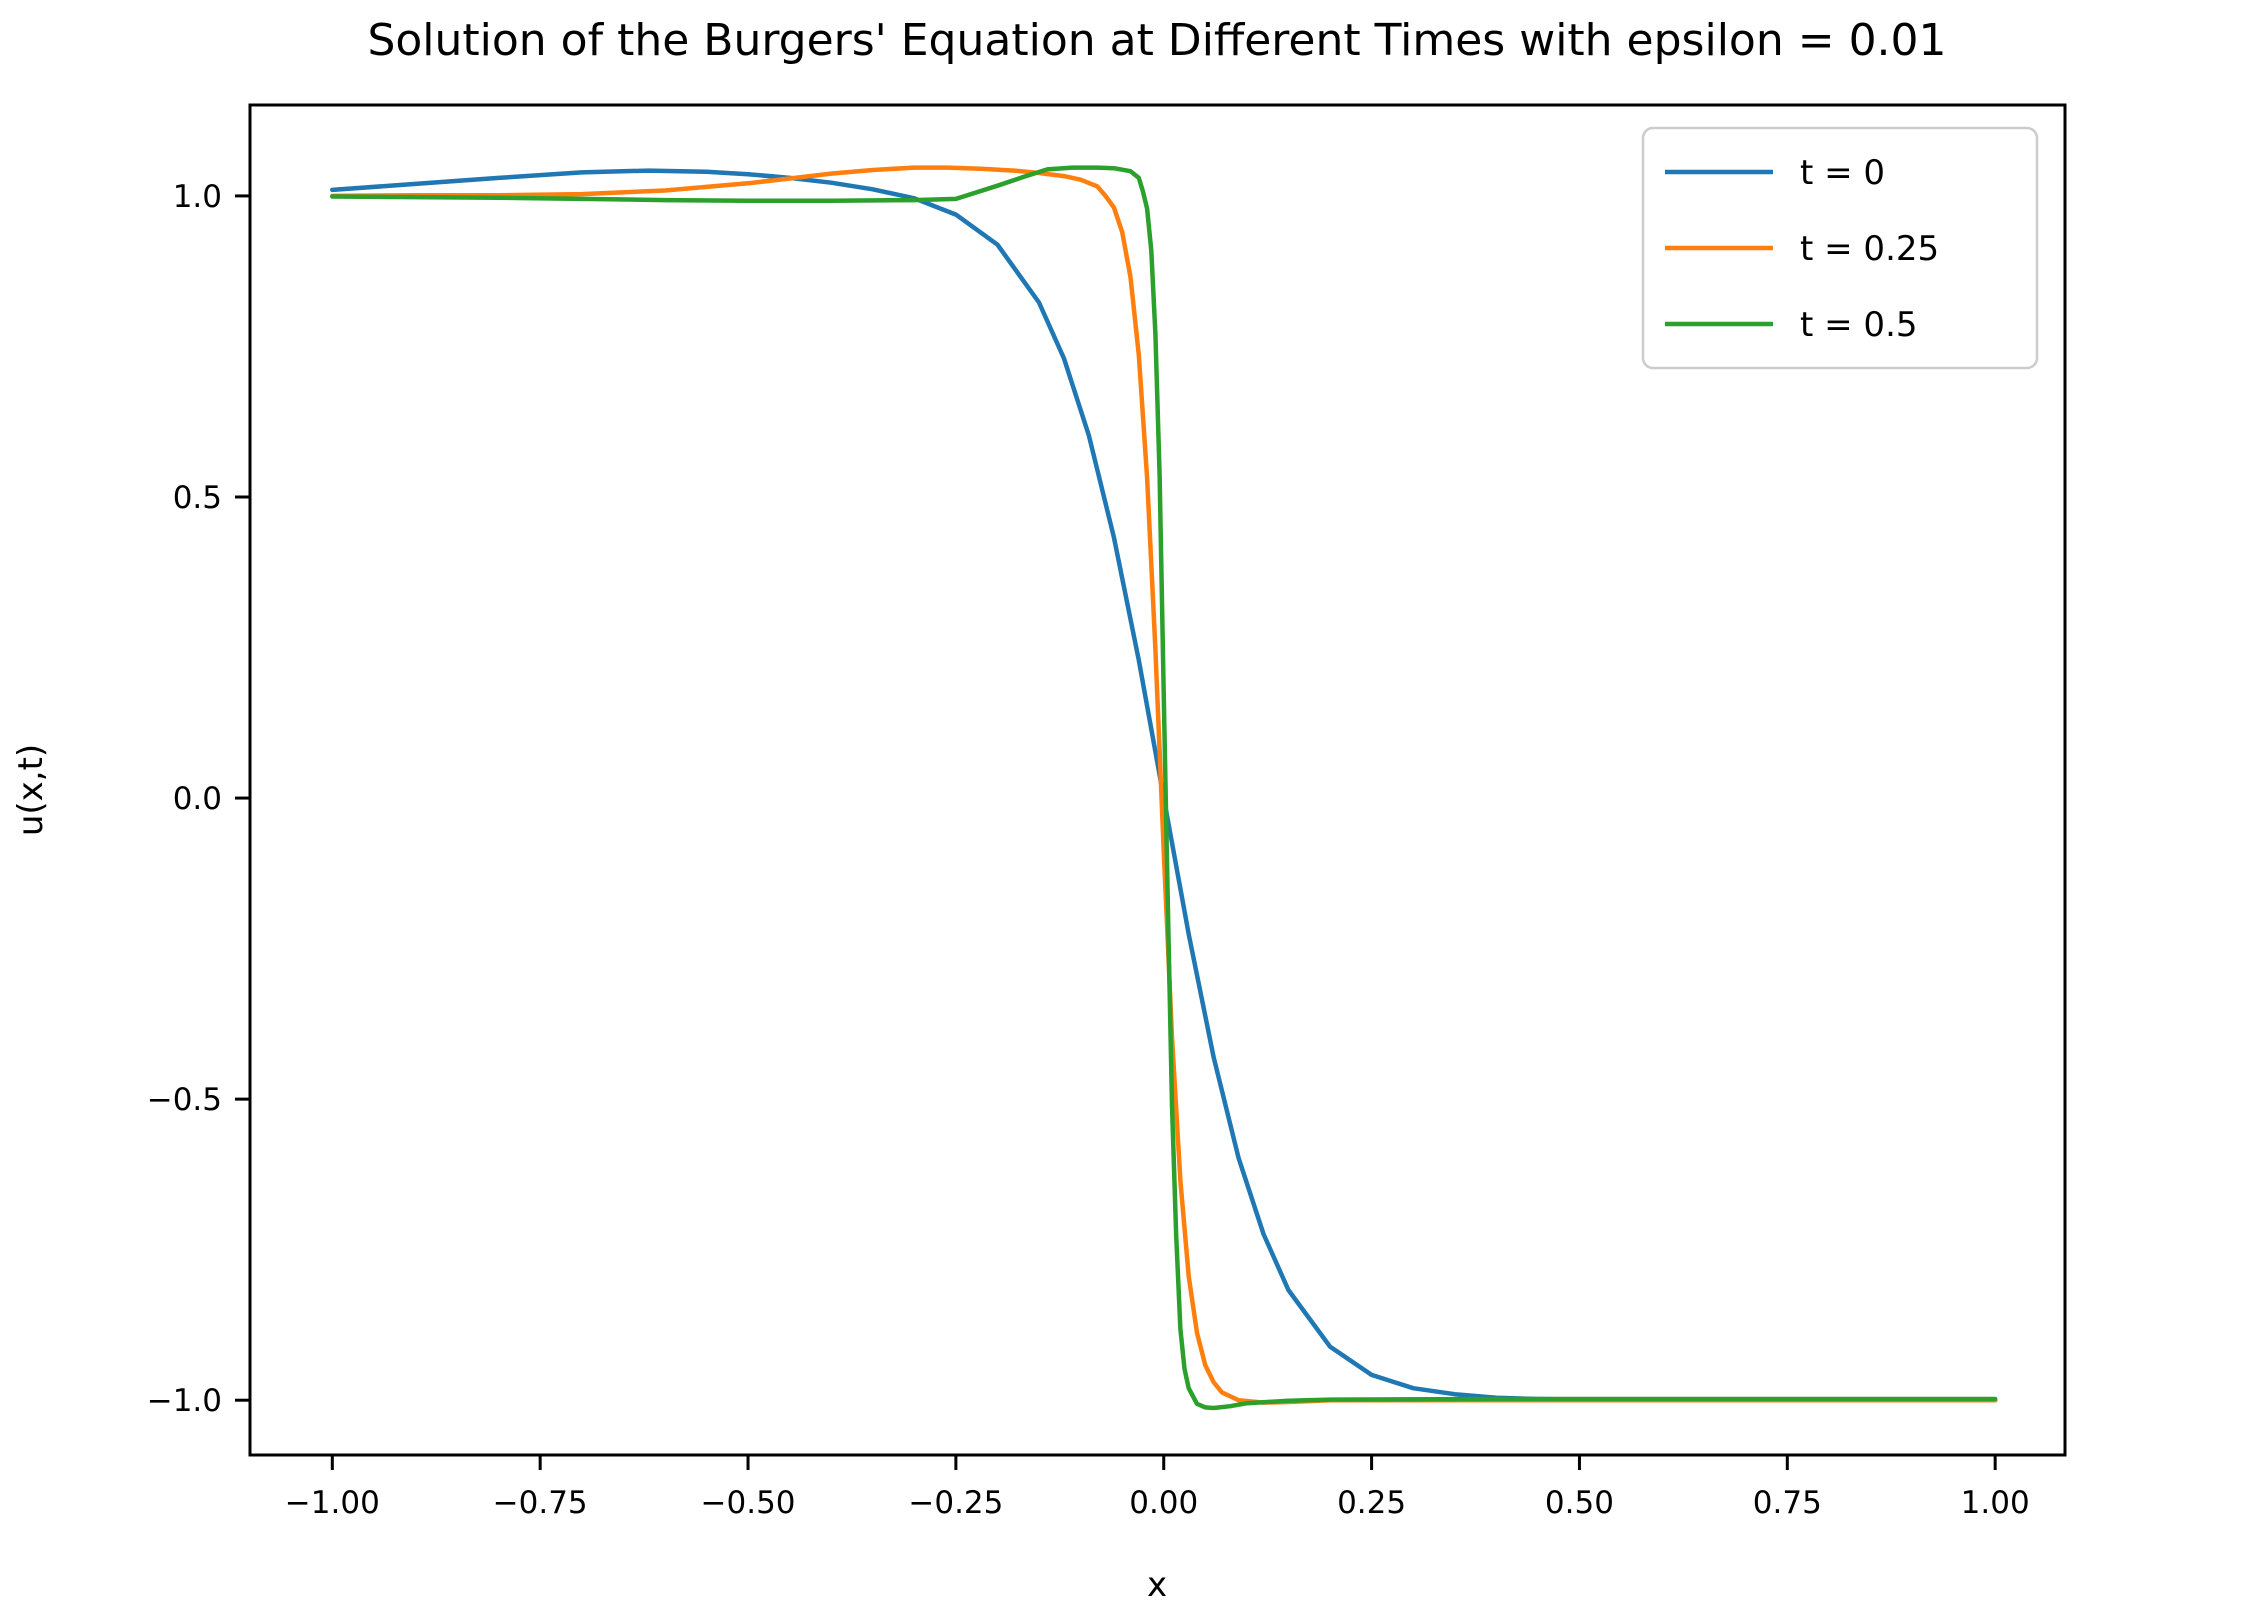  What do you see at coordinates (1995, 1503) in the screenshot?
I see `x-tick-label: 1.00` at bounding box center [1995, 1503].